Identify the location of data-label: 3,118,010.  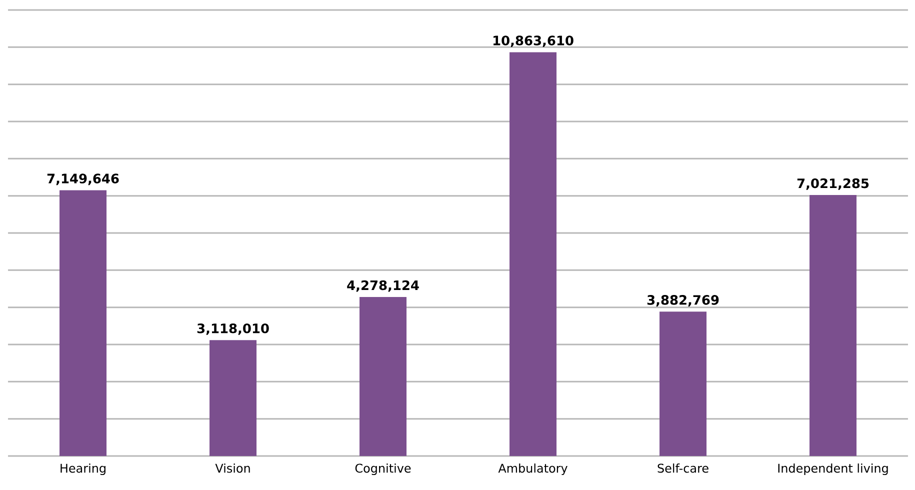
(233, 329).